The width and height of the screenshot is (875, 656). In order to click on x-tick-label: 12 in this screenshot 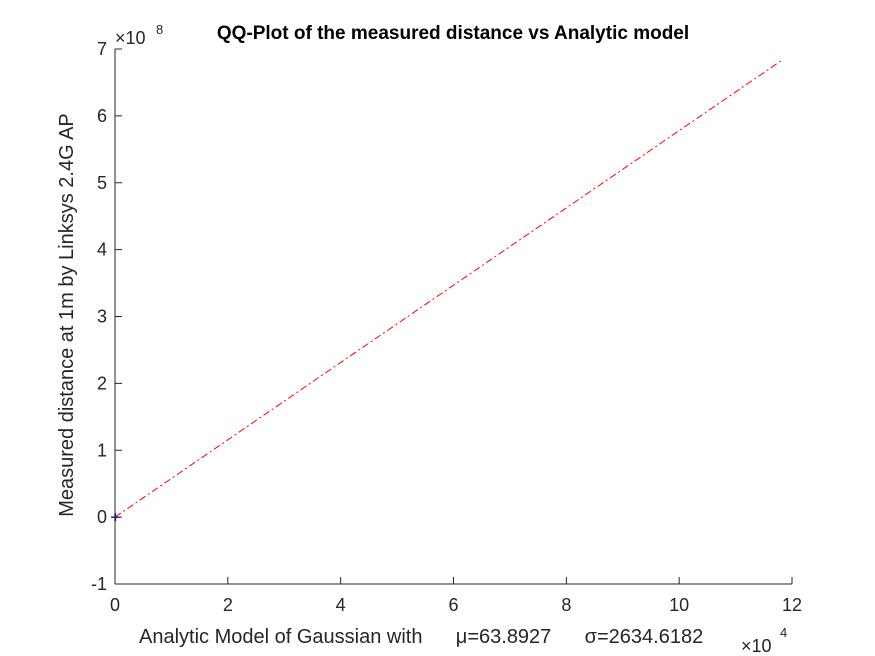, I will do `click(792, 605)`.